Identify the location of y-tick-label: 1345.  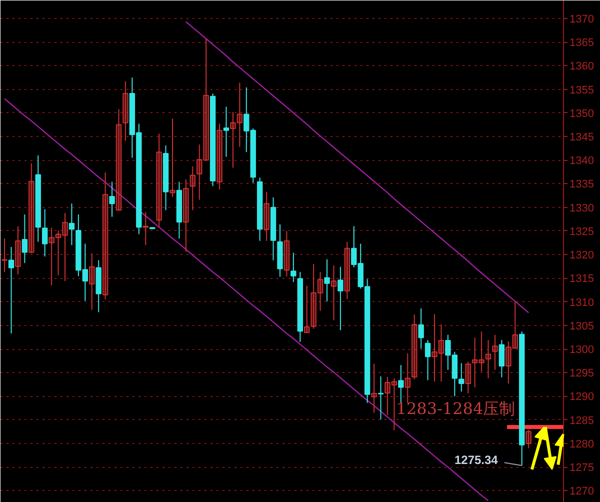
(582, 138).